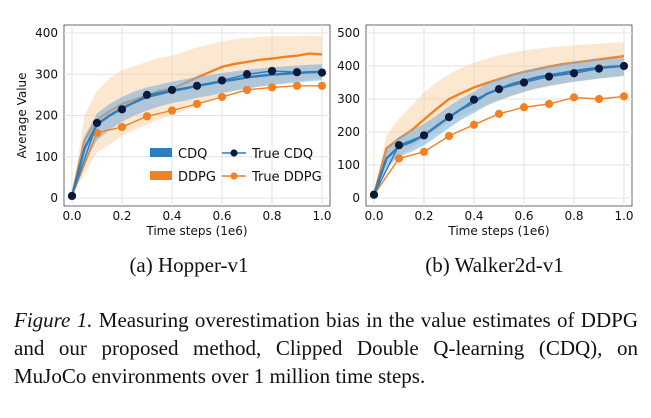 The image size is (651, 418). Describe the element at coordinates (494, 265) in the screenshot. I see `panel-label: (b) Walker2d-v1` at that location.